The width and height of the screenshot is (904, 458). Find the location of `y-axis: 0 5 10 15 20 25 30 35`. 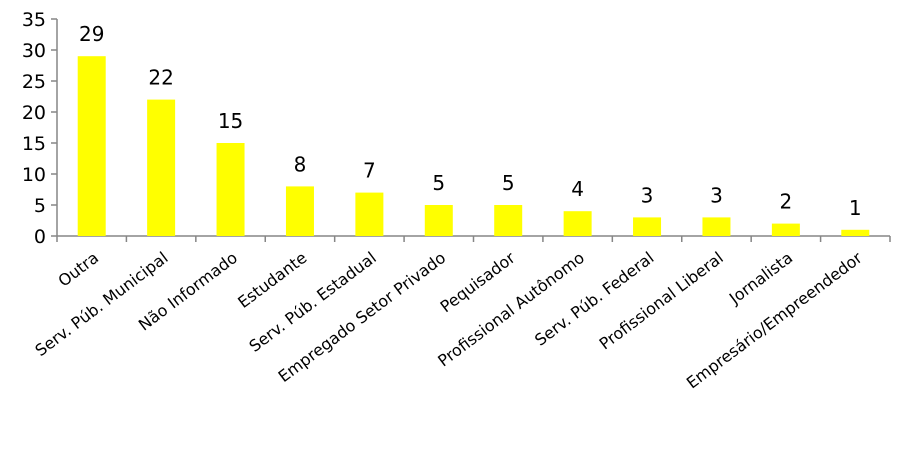

y-axis: 0 5 10 15 20 25 30 35 is located at coordinates (40, 128).